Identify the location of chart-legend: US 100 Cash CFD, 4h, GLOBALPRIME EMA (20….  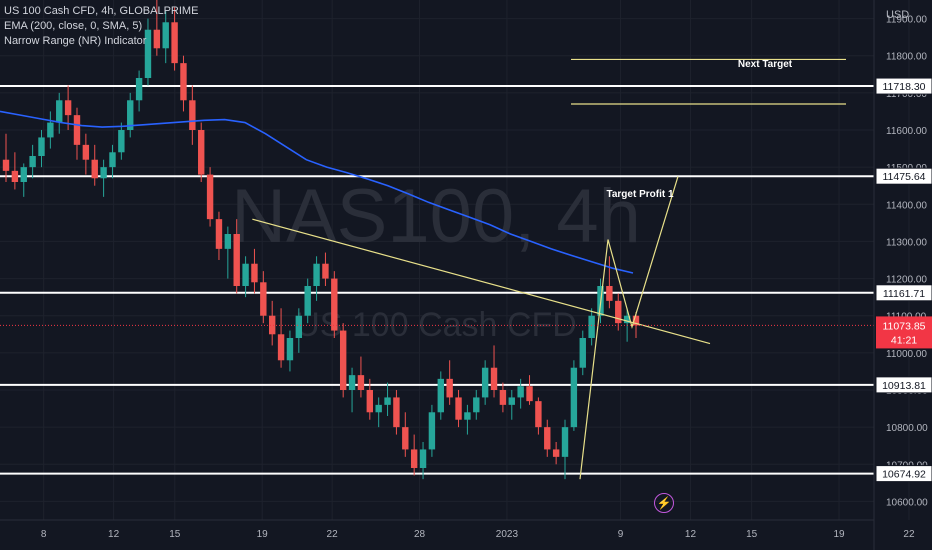
(101, 26).